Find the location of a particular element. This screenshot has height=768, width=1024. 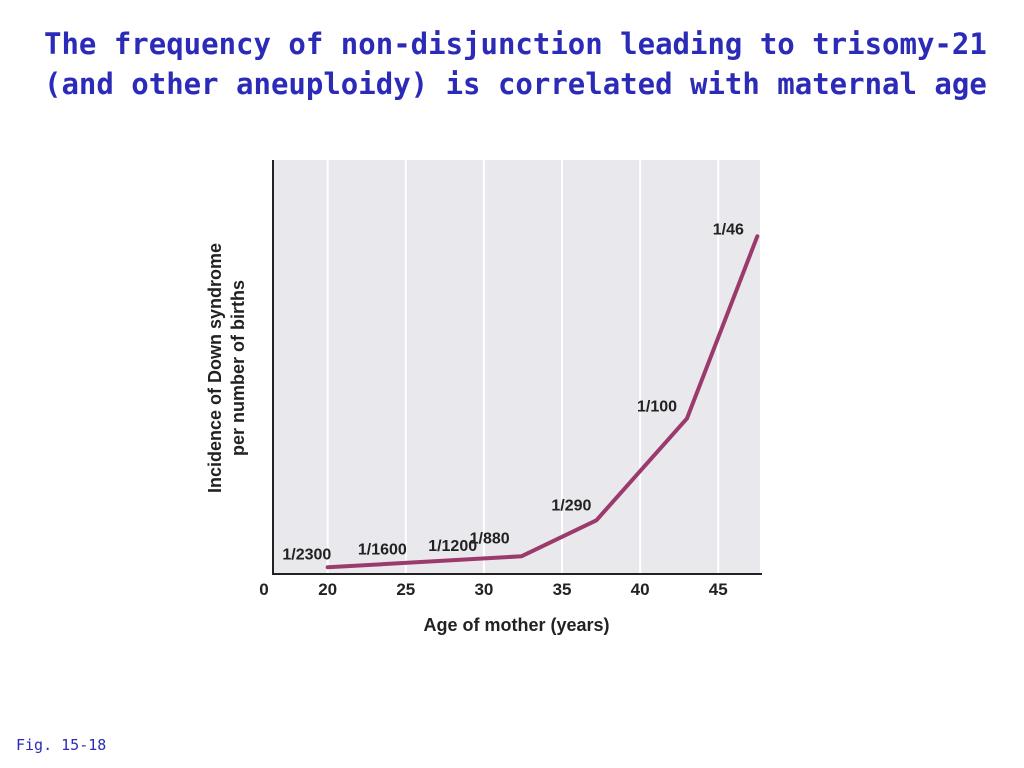

x-tick-labels: 0 20 25 30 35 40 45 is located at coordinates (493, 589).